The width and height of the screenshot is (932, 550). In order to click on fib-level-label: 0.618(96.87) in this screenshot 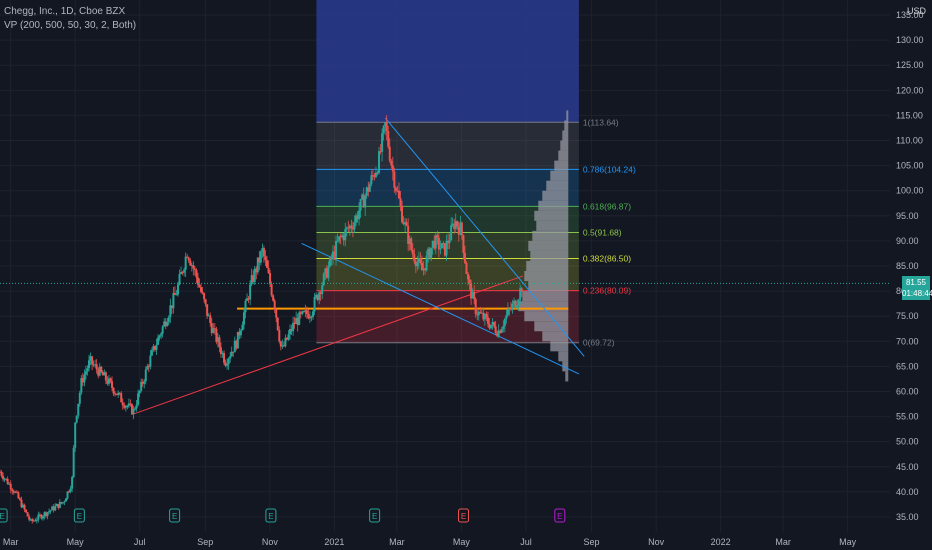, I will do `click(607, 206)`.